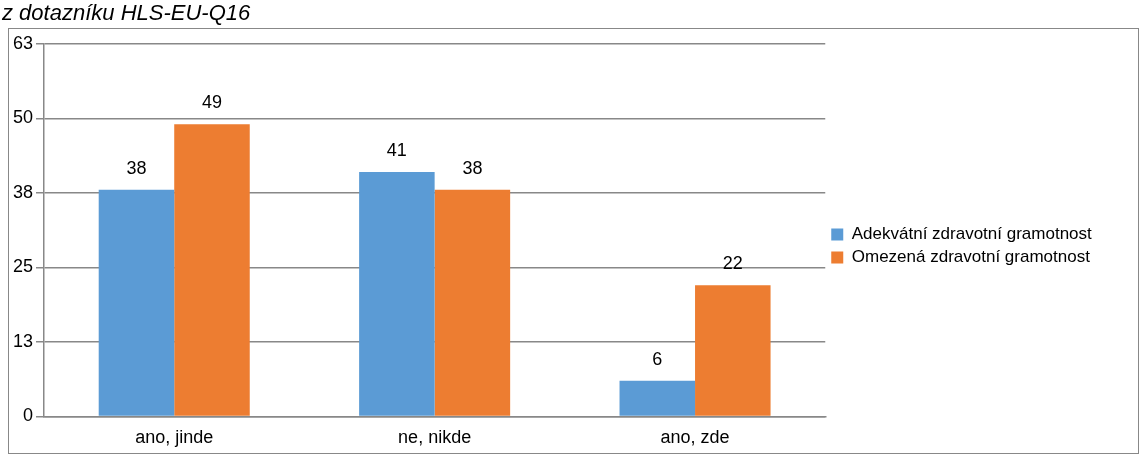  Describe the element at coordinates (174, 437) in the screenshot. I see `x-tick-label: ano, jinde` at that location.